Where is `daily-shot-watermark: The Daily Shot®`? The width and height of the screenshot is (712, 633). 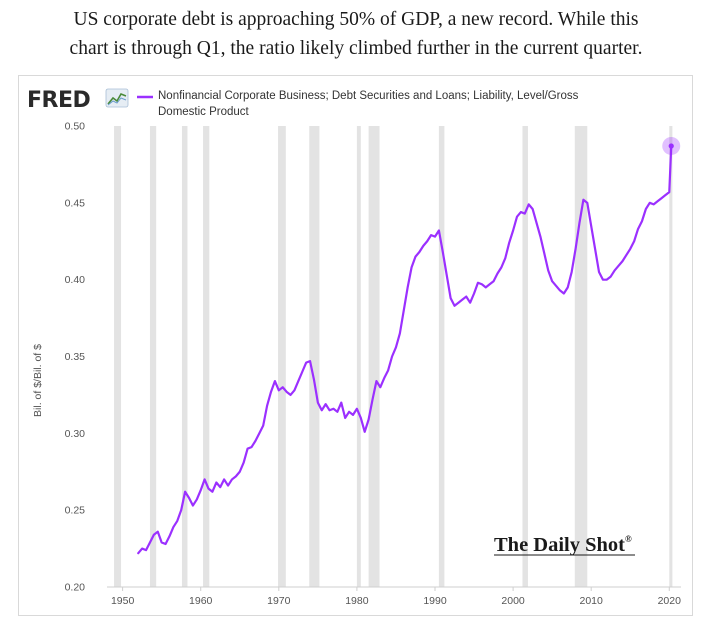 daily-shot-watermark: The Daily Shot® is located at coordinates (564, 545).